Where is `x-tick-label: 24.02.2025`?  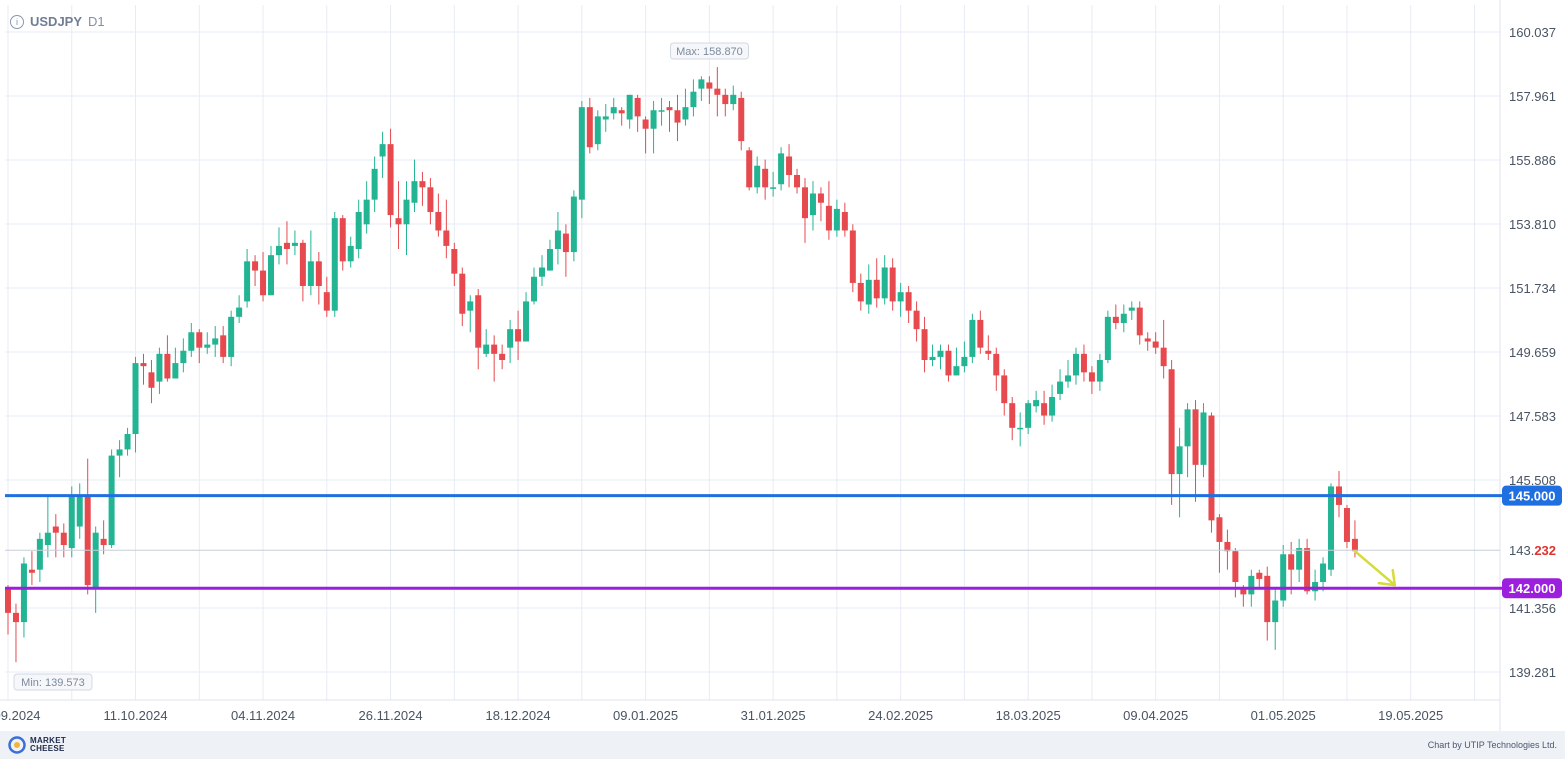 x-tick-label: 24.02.2025 is located at coordinates (900, 715).